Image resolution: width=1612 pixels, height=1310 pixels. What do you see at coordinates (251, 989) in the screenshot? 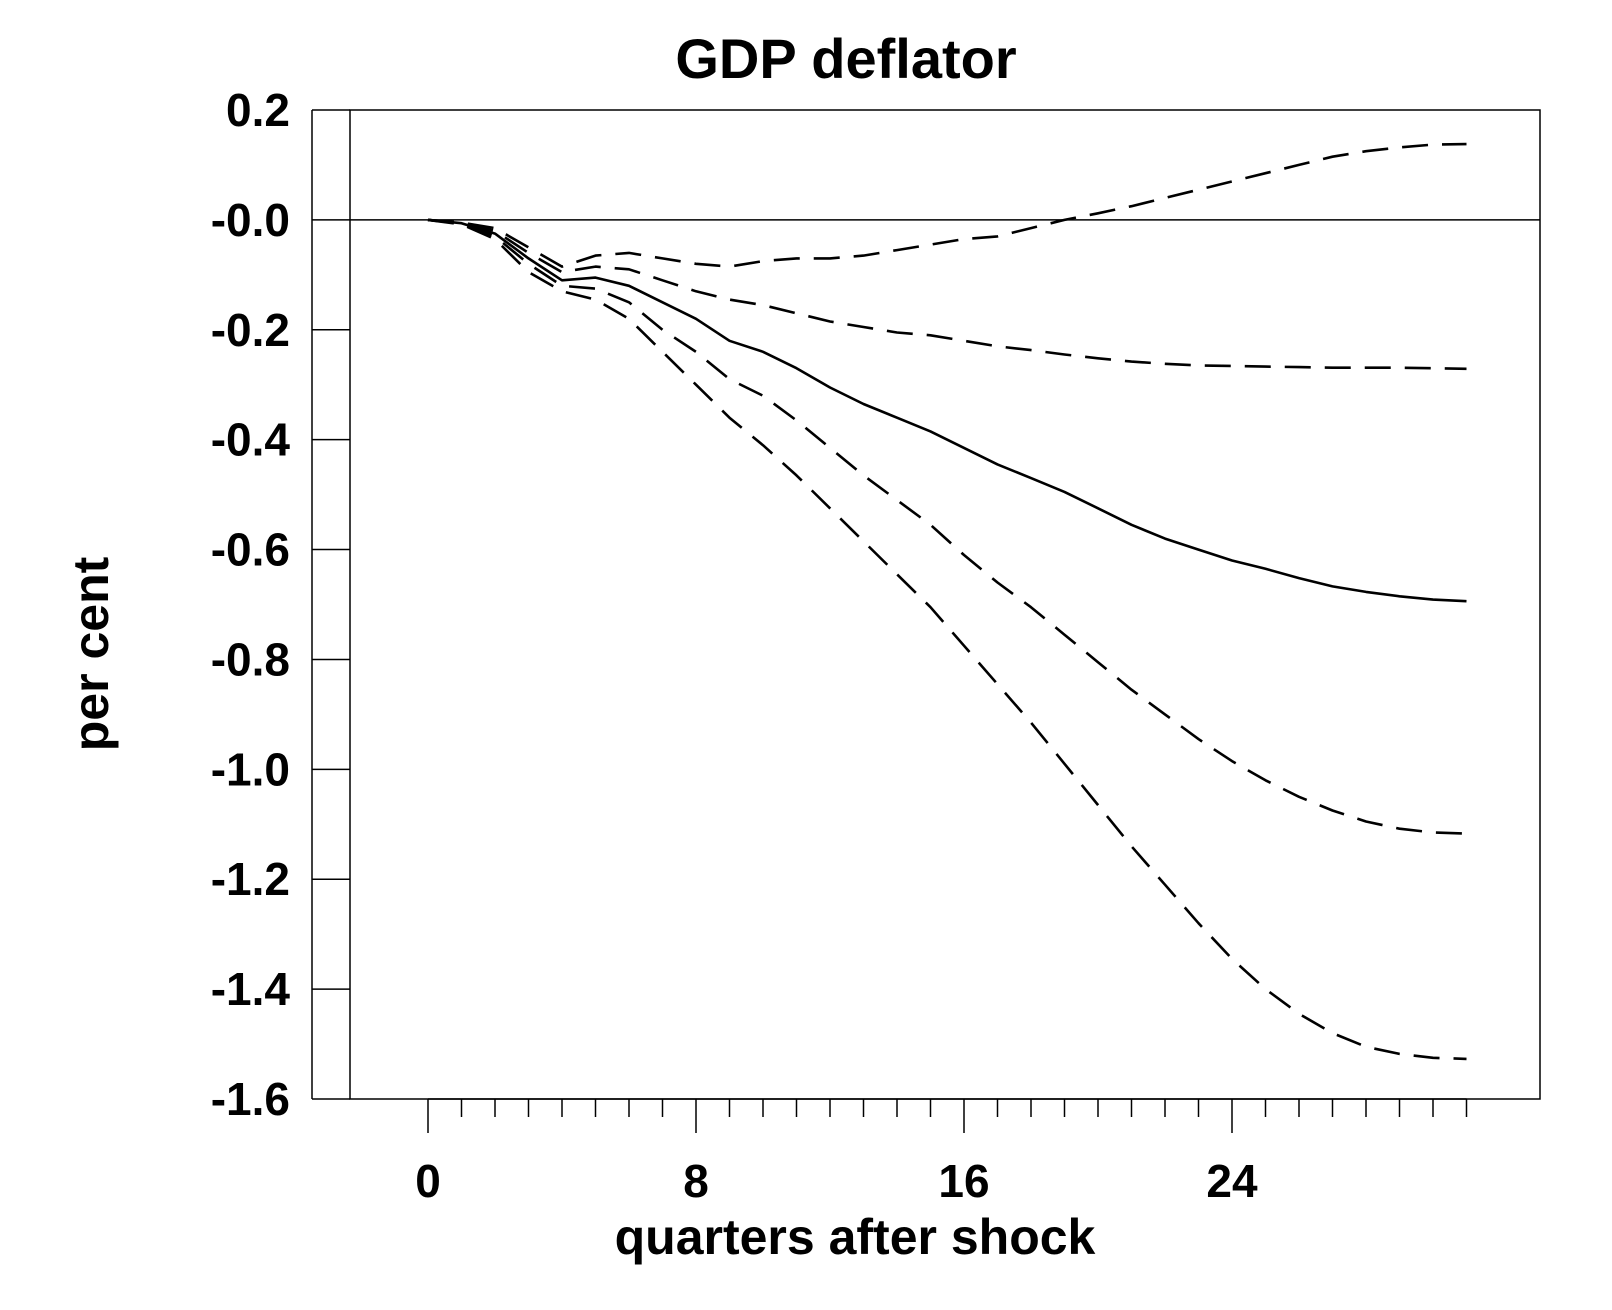
I see `y-tick-label: -1.4` at bounding box center [251, 989].